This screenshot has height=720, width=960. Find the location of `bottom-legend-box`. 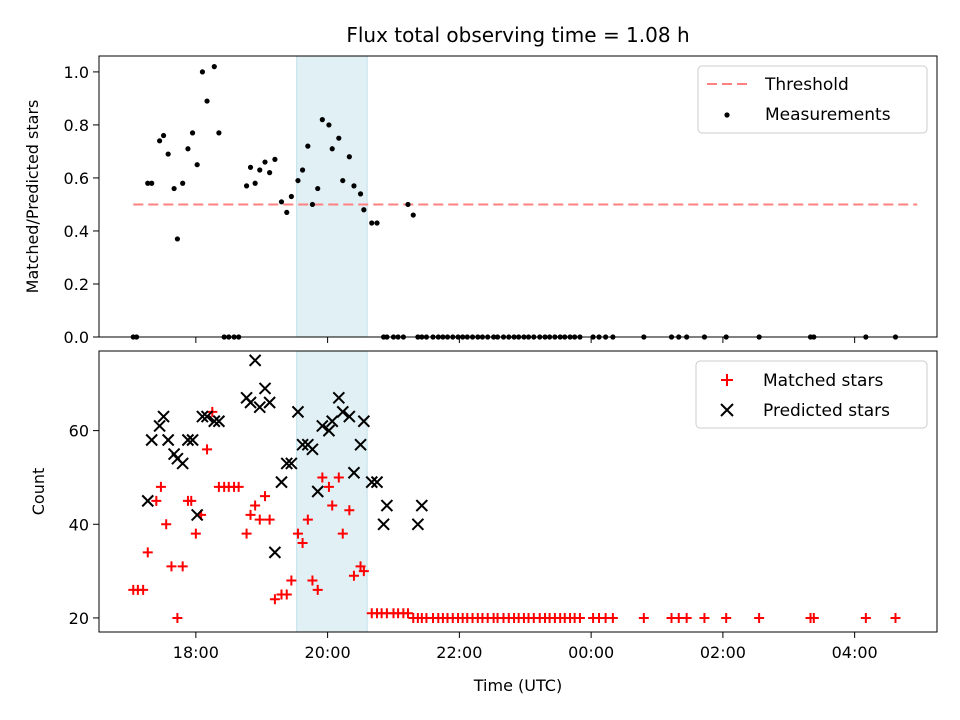

bottom-legend-box is located at coordinates (811, 394).